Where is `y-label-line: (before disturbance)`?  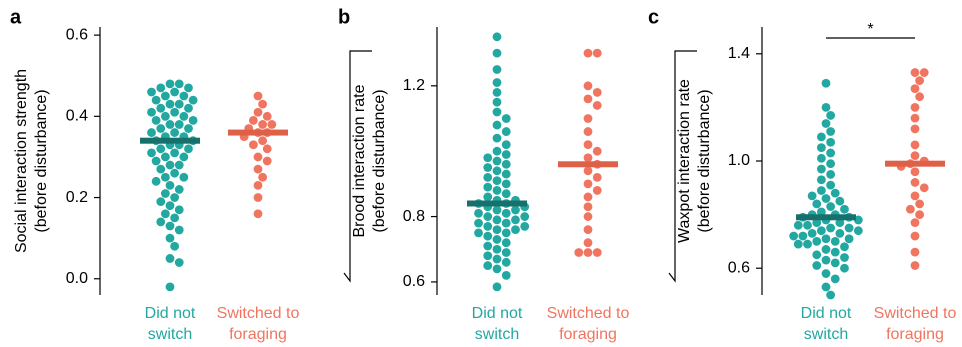 y-label-line: (before disturbance) is located at coordinates (704, 160).